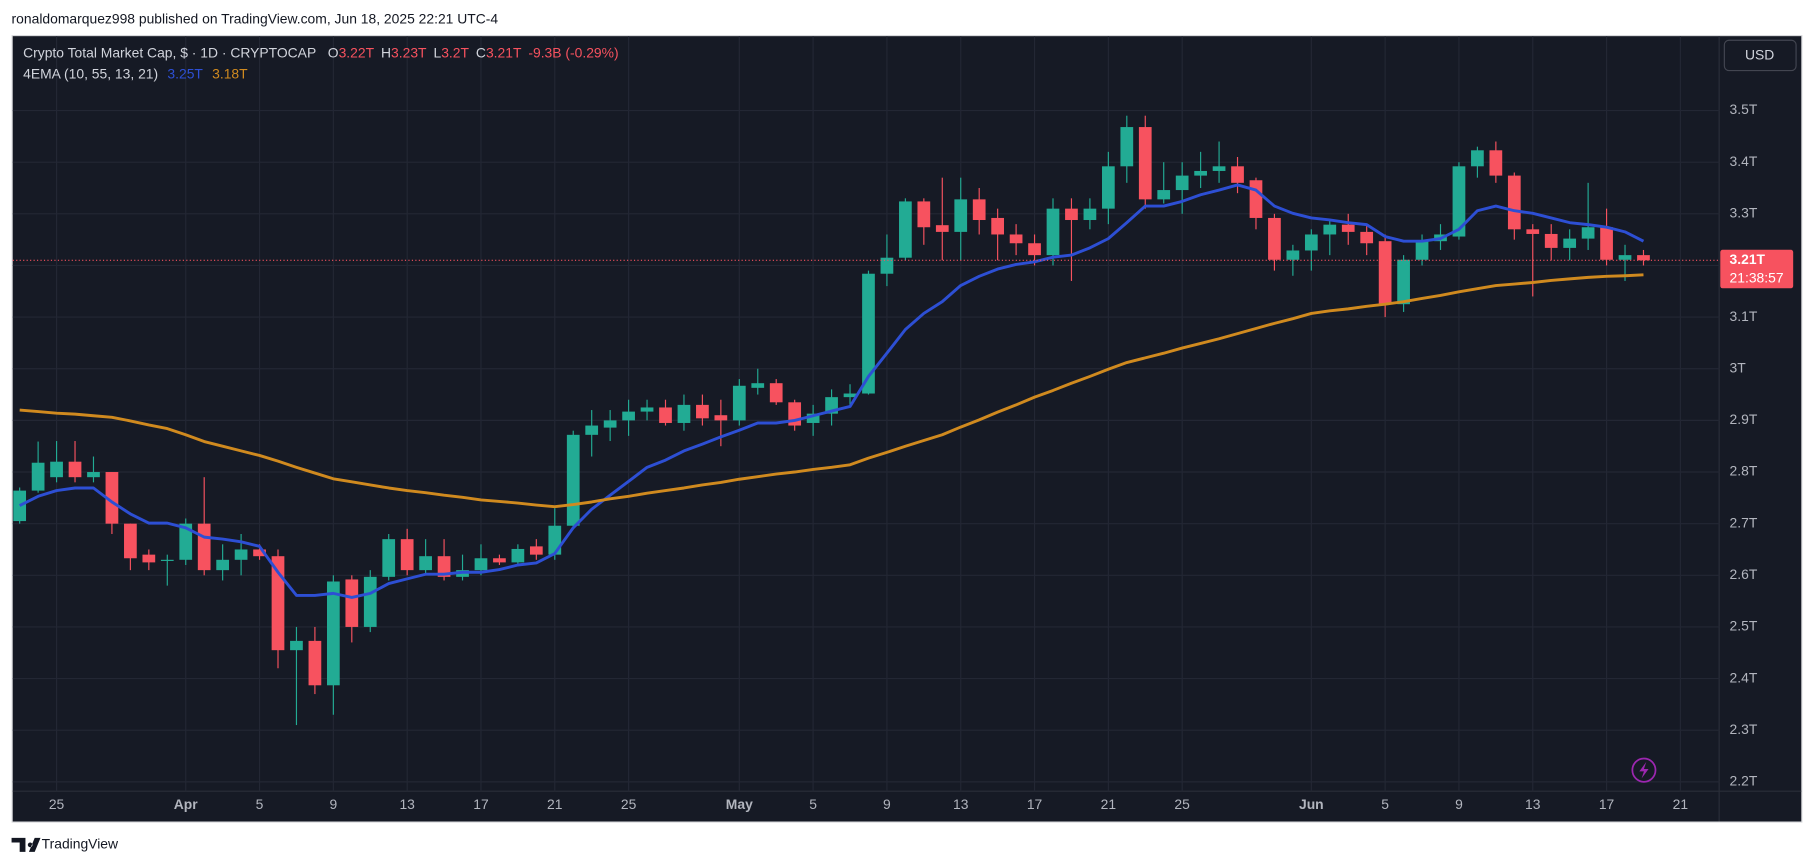 The width and height of the screenshot is (1814, 860). Describe the element at coordinates (455, 52) in the screenshot. I see `ohlc-value: 3.2T` at that location.